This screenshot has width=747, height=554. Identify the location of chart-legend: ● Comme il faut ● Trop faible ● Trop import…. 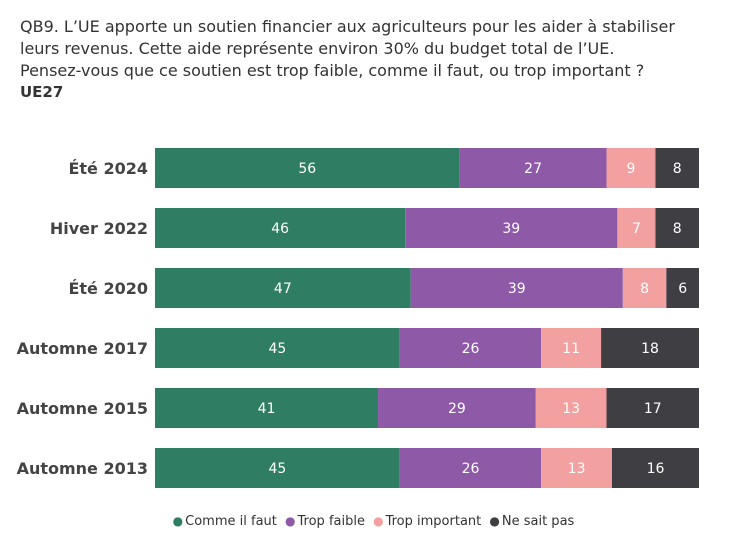
(373, 521).